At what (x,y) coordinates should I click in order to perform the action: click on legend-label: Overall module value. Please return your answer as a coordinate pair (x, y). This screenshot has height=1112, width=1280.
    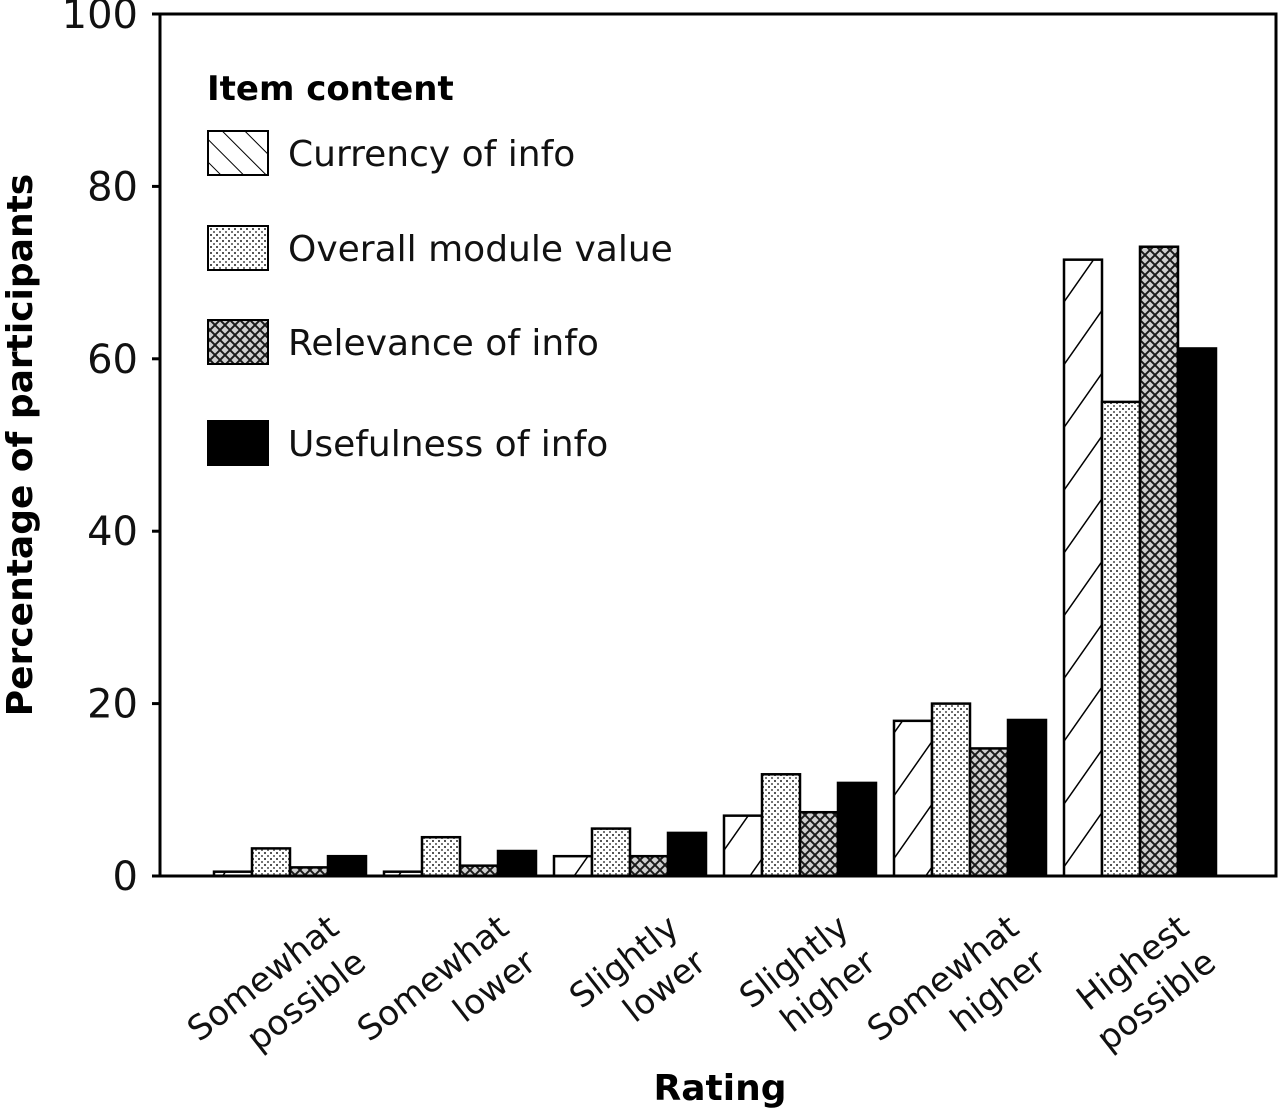
    Looking at the image, I should click on (480, 249).